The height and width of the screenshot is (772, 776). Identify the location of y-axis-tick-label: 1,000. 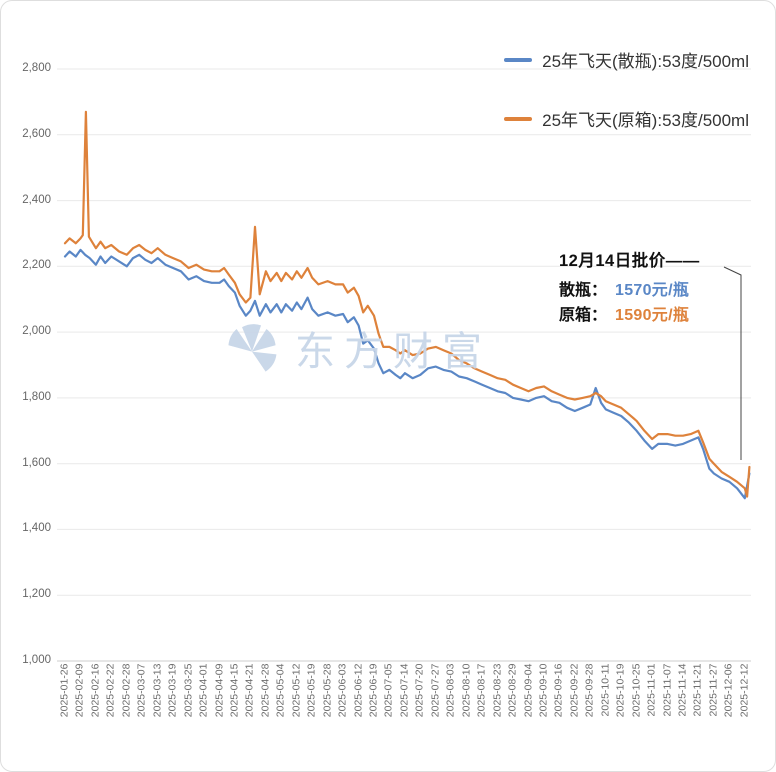
(36, 660).